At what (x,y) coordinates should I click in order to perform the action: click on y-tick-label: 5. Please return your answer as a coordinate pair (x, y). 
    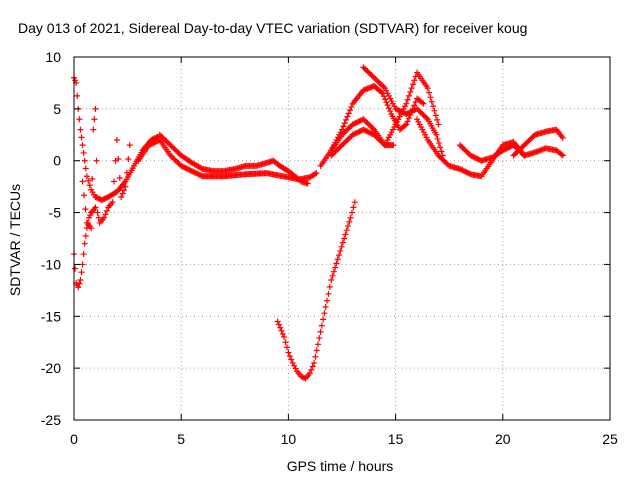
    Looking at the image, I should click on (57, 109).